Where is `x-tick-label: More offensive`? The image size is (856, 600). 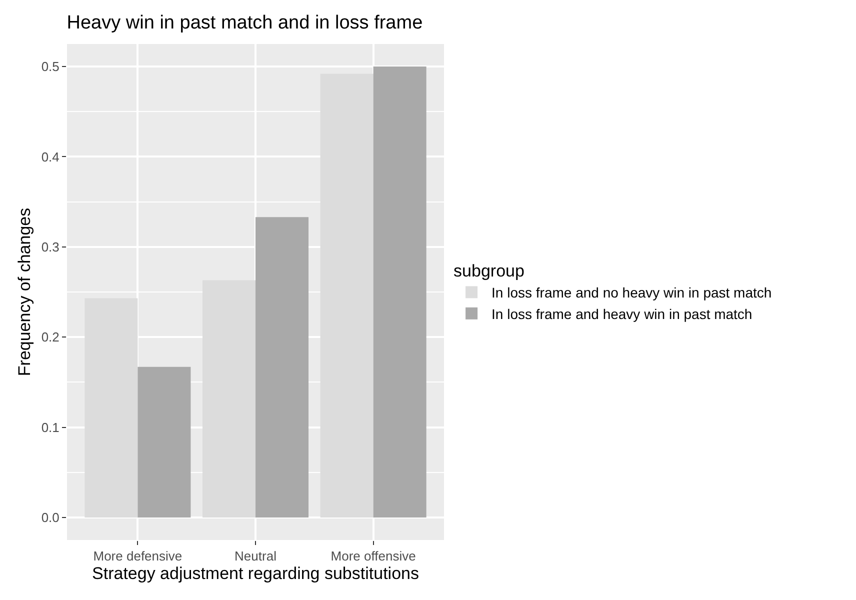 x-tick-label: More offensive is located at coordinates (373, 556).